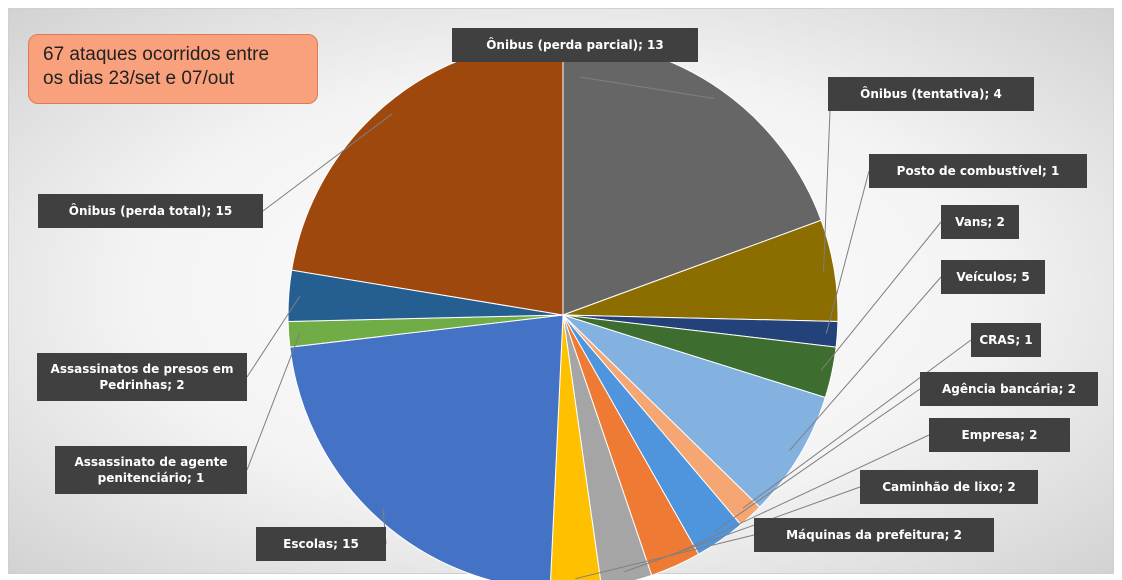  Describe the element at coordinates (881, 296) in the screenshot. I see `leader-line-vans` at that location.